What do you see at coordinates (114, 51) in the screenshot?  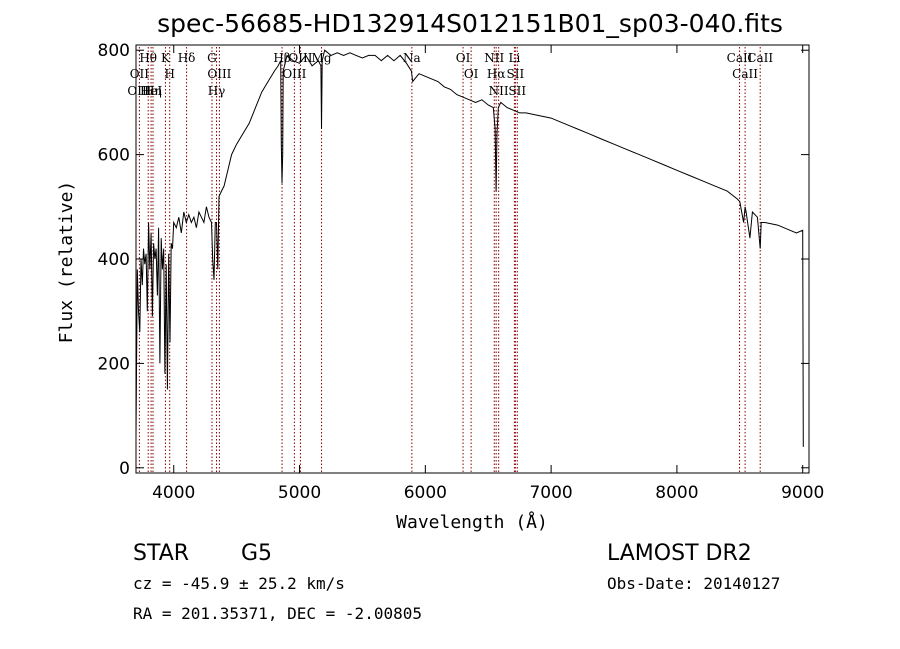 I see `y-tick-label: 800` at bounding box center [114, 51].